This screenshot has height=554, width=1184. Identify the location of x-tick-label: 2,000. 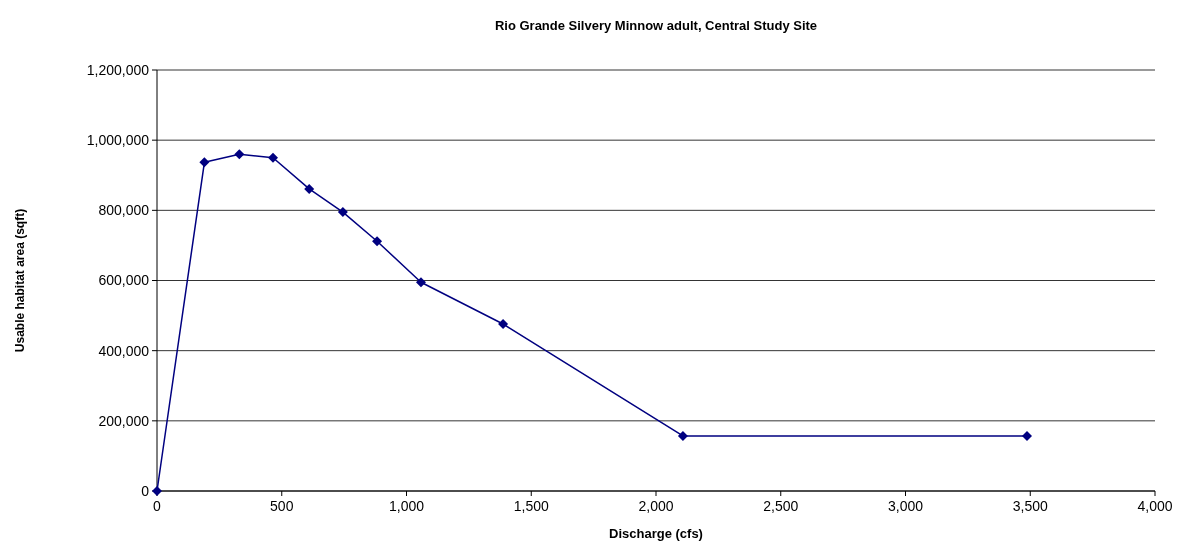
(656, 506).